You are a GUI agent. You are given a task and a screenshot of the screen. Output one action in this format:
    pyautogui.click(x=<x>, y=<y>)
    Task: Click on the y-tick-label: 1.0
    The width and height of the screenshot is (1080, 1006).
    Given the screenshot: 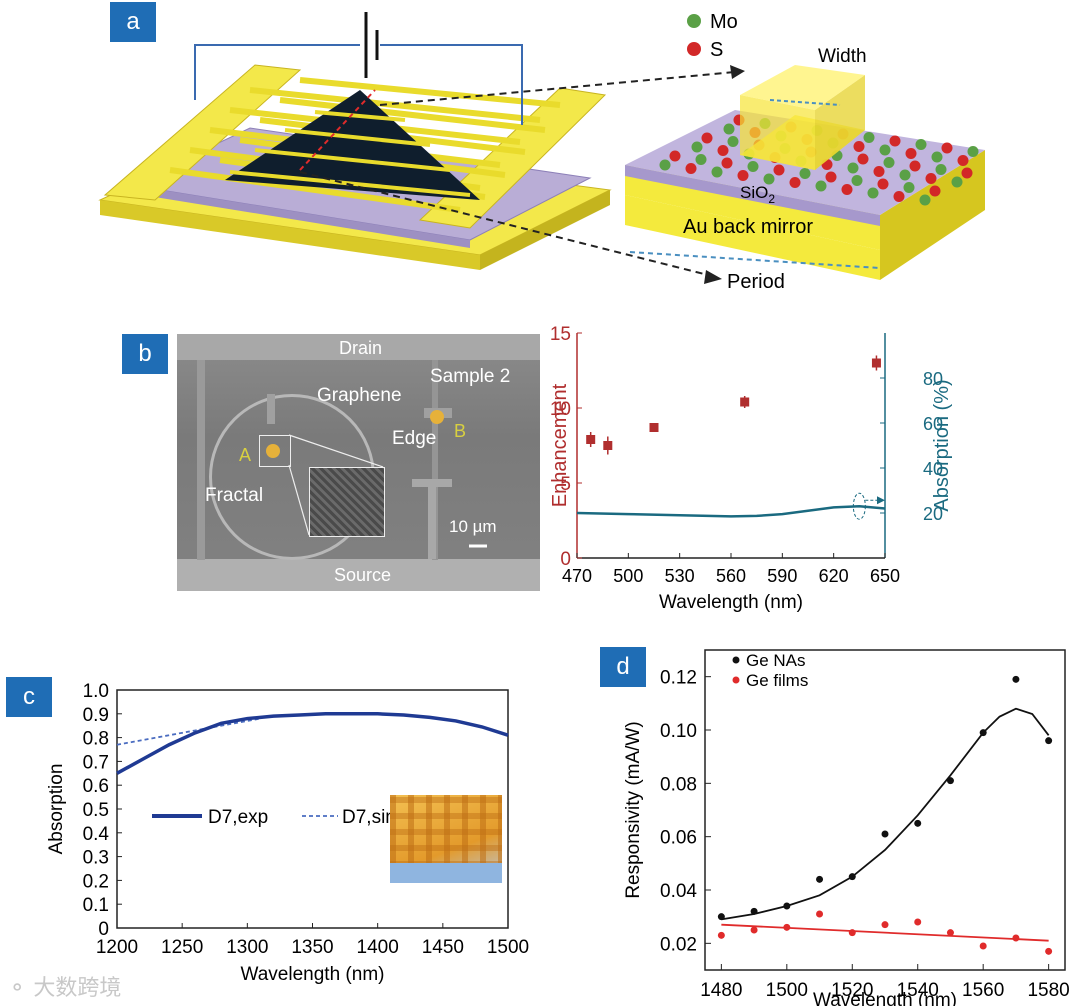 What is the action you would take?
    pyautogui.click(x=96, y=691)
    